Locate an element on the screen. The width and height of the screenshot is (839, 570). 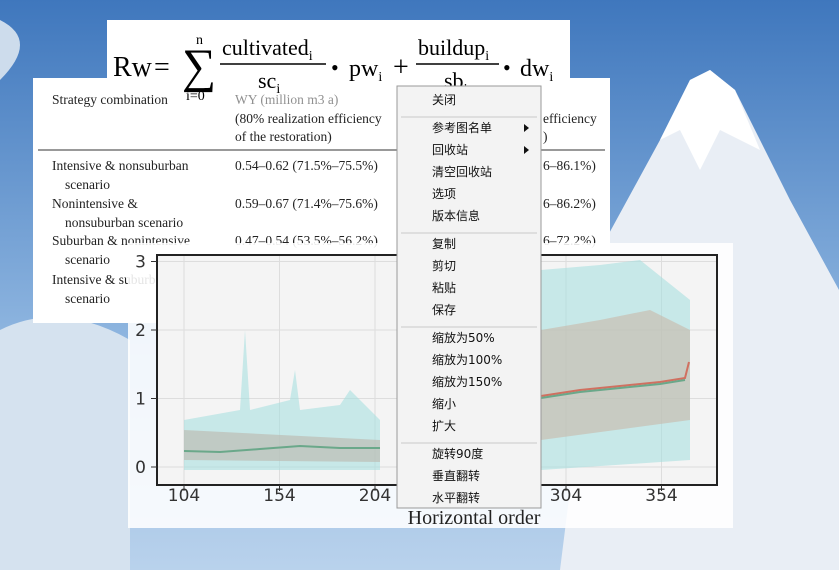
formula-text: i=0 is located at coordinates (195, 96).